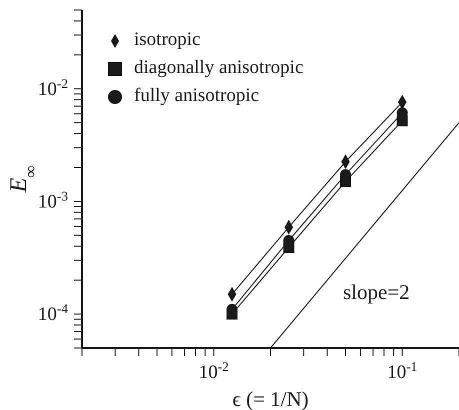 The width and height of the screenshot is (459, 410). What do you see at coordinates (219, 67) in the screenshot?
I see `legend-label: diagonally anisotropic` at bounding box center [219, 67].